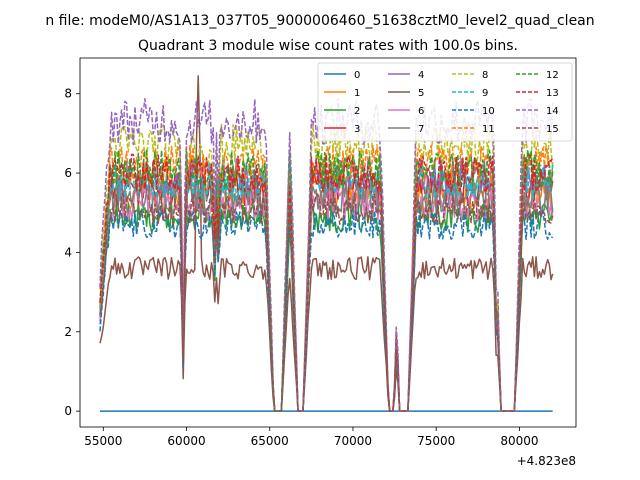  Describe the element at coordinates (552, 111) in the screenshot. I see `legend-label-14: 14` at that location.